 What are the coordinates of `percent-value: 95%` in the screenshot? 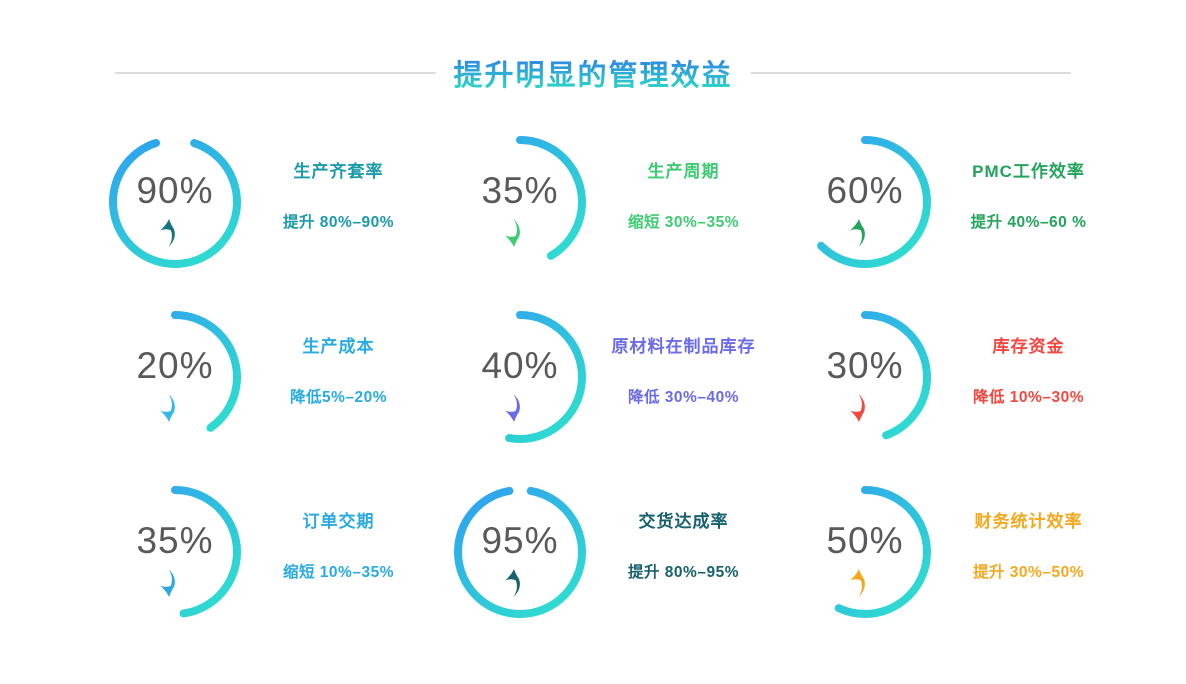 It's located at (520, 540).